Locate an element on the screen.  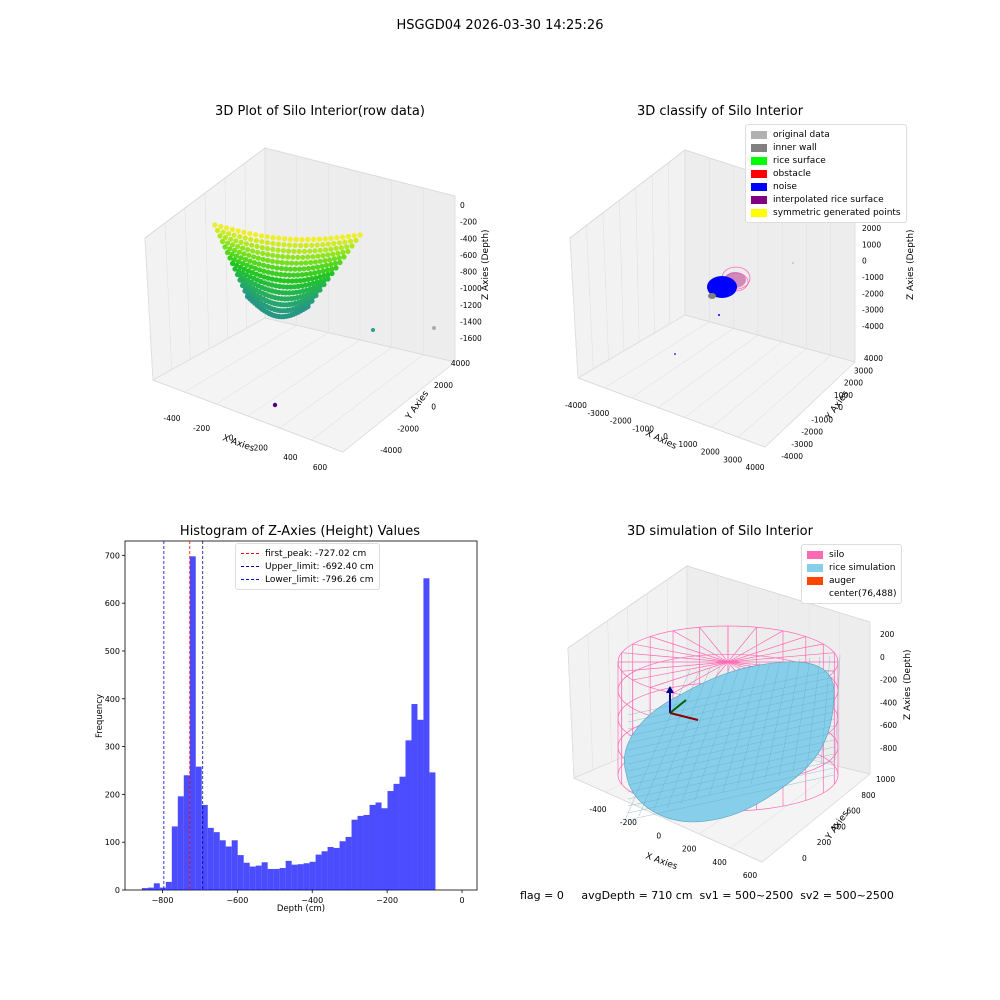
p2-noise-cluster is located at coordinates (722, 287).